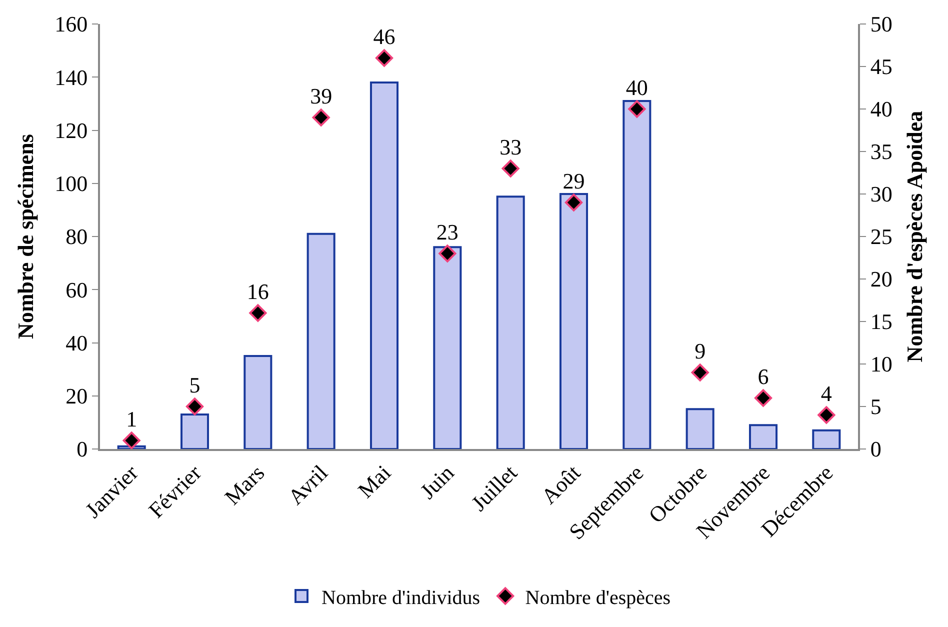  I want to click on y2-tick-label: 50, so click(881, 24).